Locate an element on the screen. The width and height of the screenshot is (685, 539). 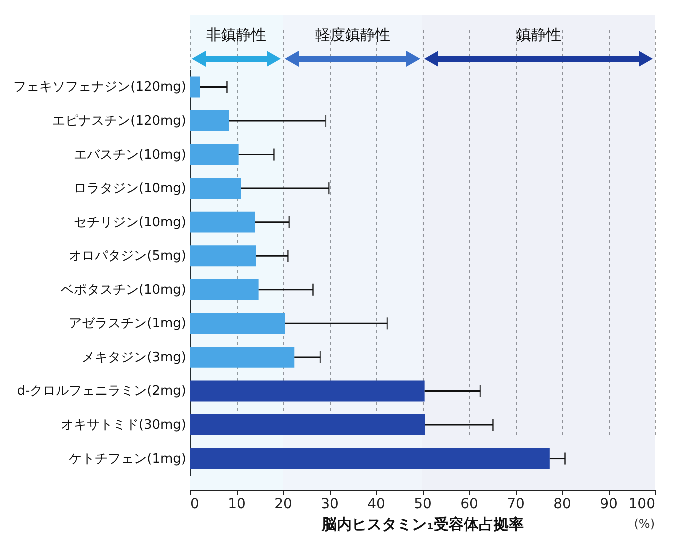
y-tick-label: エバスチン(10mg) is located at coordinates (130, 155).